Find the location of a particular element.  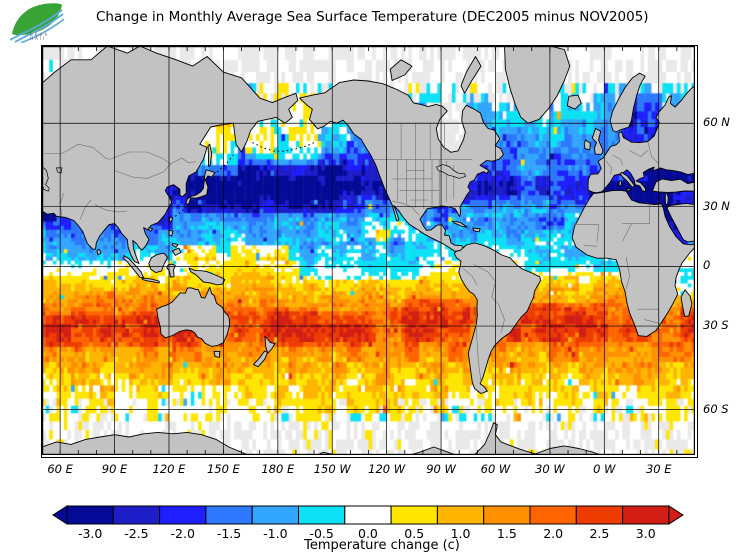

land-nz-north is located at coordinates (270, 344).